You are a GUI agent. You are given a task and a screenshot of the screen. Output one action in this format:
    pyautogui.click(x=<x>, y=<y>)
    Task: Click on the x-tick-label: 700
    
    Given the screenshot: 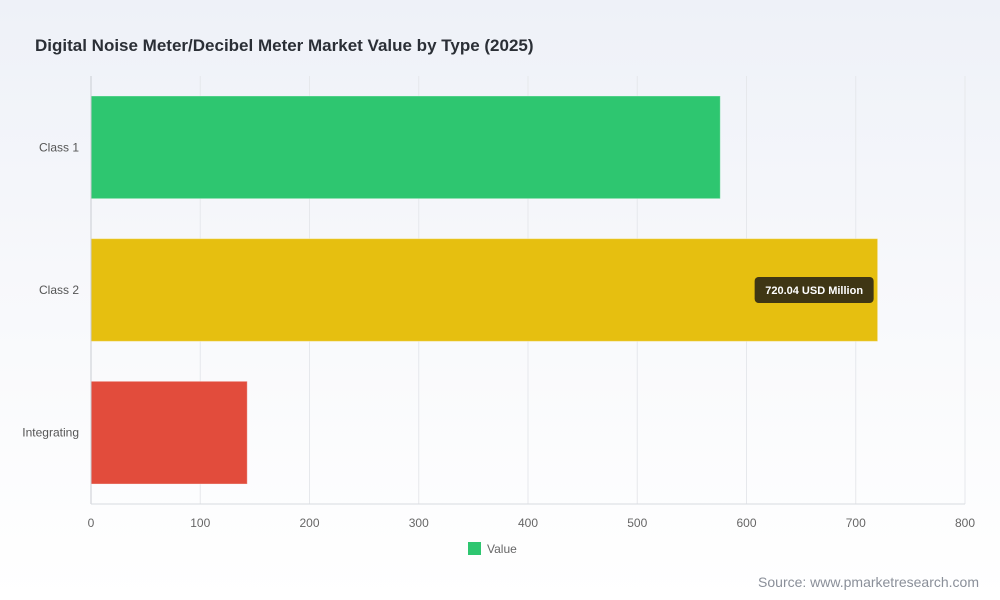 What is the action you would take?
    pyautogui.click(x=856, y=523)
    